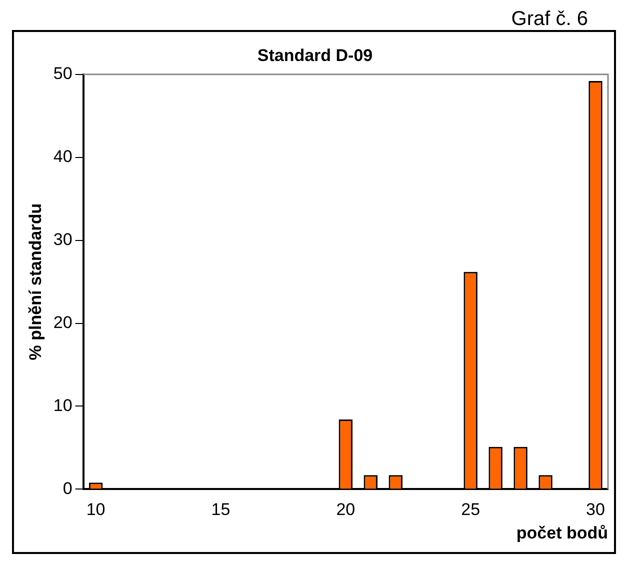 This screenshot has height=571, width=636. Describe the element at coordinates (549, 19) in the screenshot. I see `text: Graf č. 6` at that location.